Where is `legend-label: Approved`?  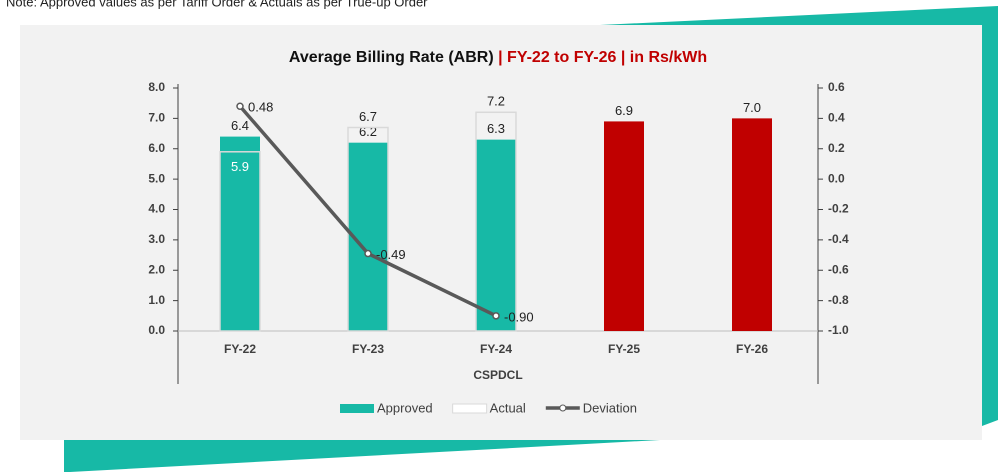 legend-label: Approved is located at coordinates (405, 407).